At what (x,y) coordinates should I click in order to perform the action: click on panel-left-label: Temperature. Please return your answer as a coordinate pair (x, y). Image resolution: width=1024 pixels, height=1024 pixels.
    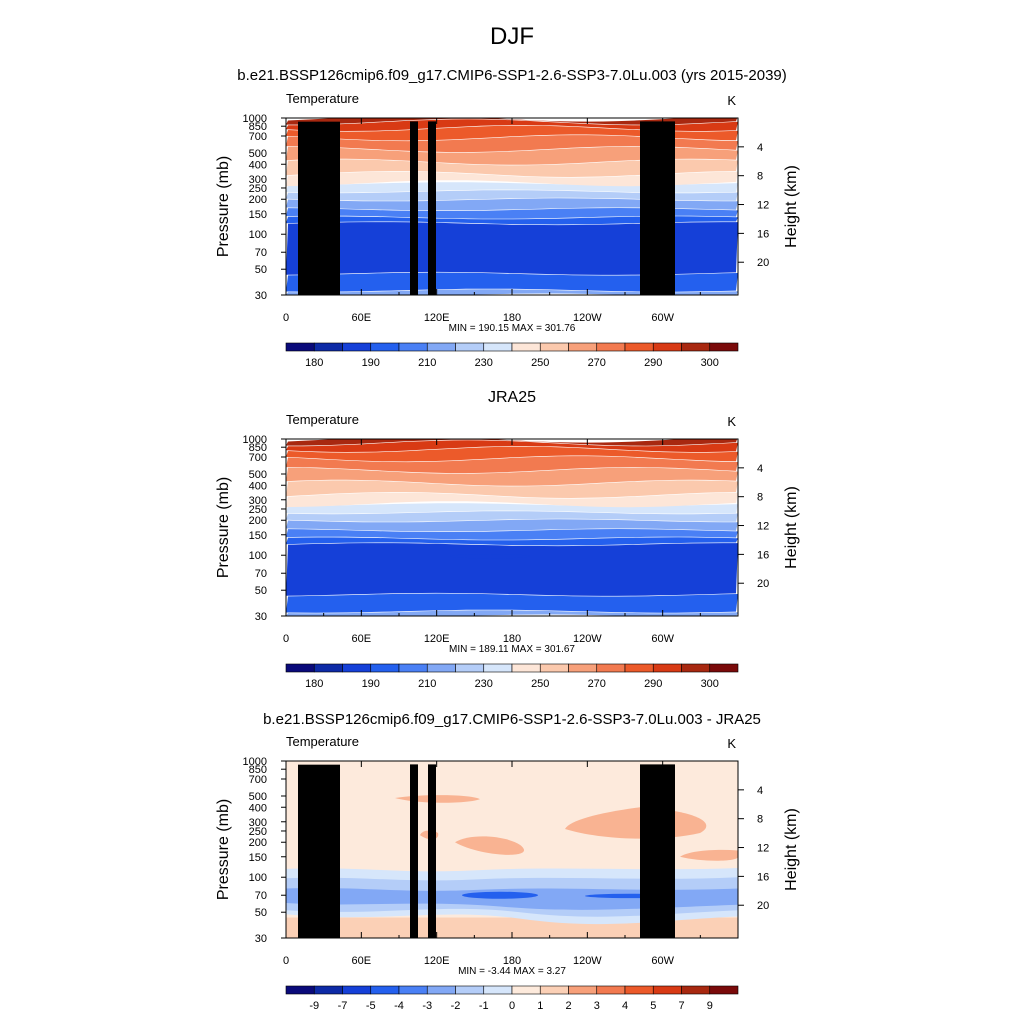
    Looking at the image, I should click on (322, 419).